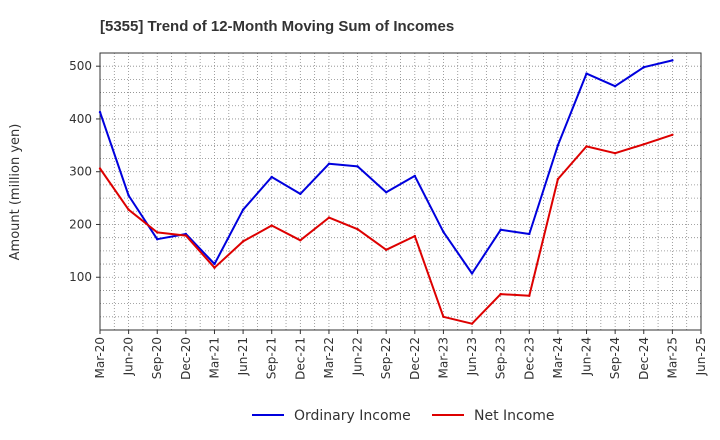 The image size is (720, 440). Describe the element at coordinates (529, 358) in the screenshot. I see `x-tick-label: Dec-23` at that location.